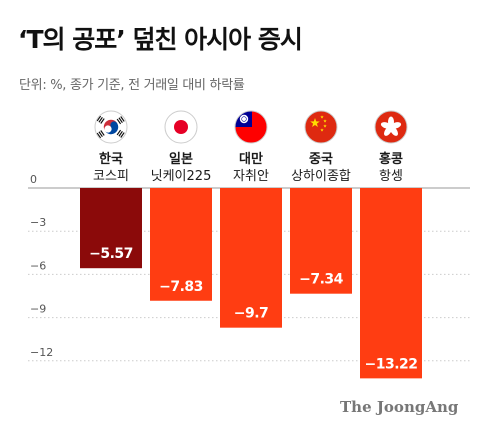 The width and height of the screenshot is (480, 437). I want to click on source-credit: The JoongAng, so click(399, 407).